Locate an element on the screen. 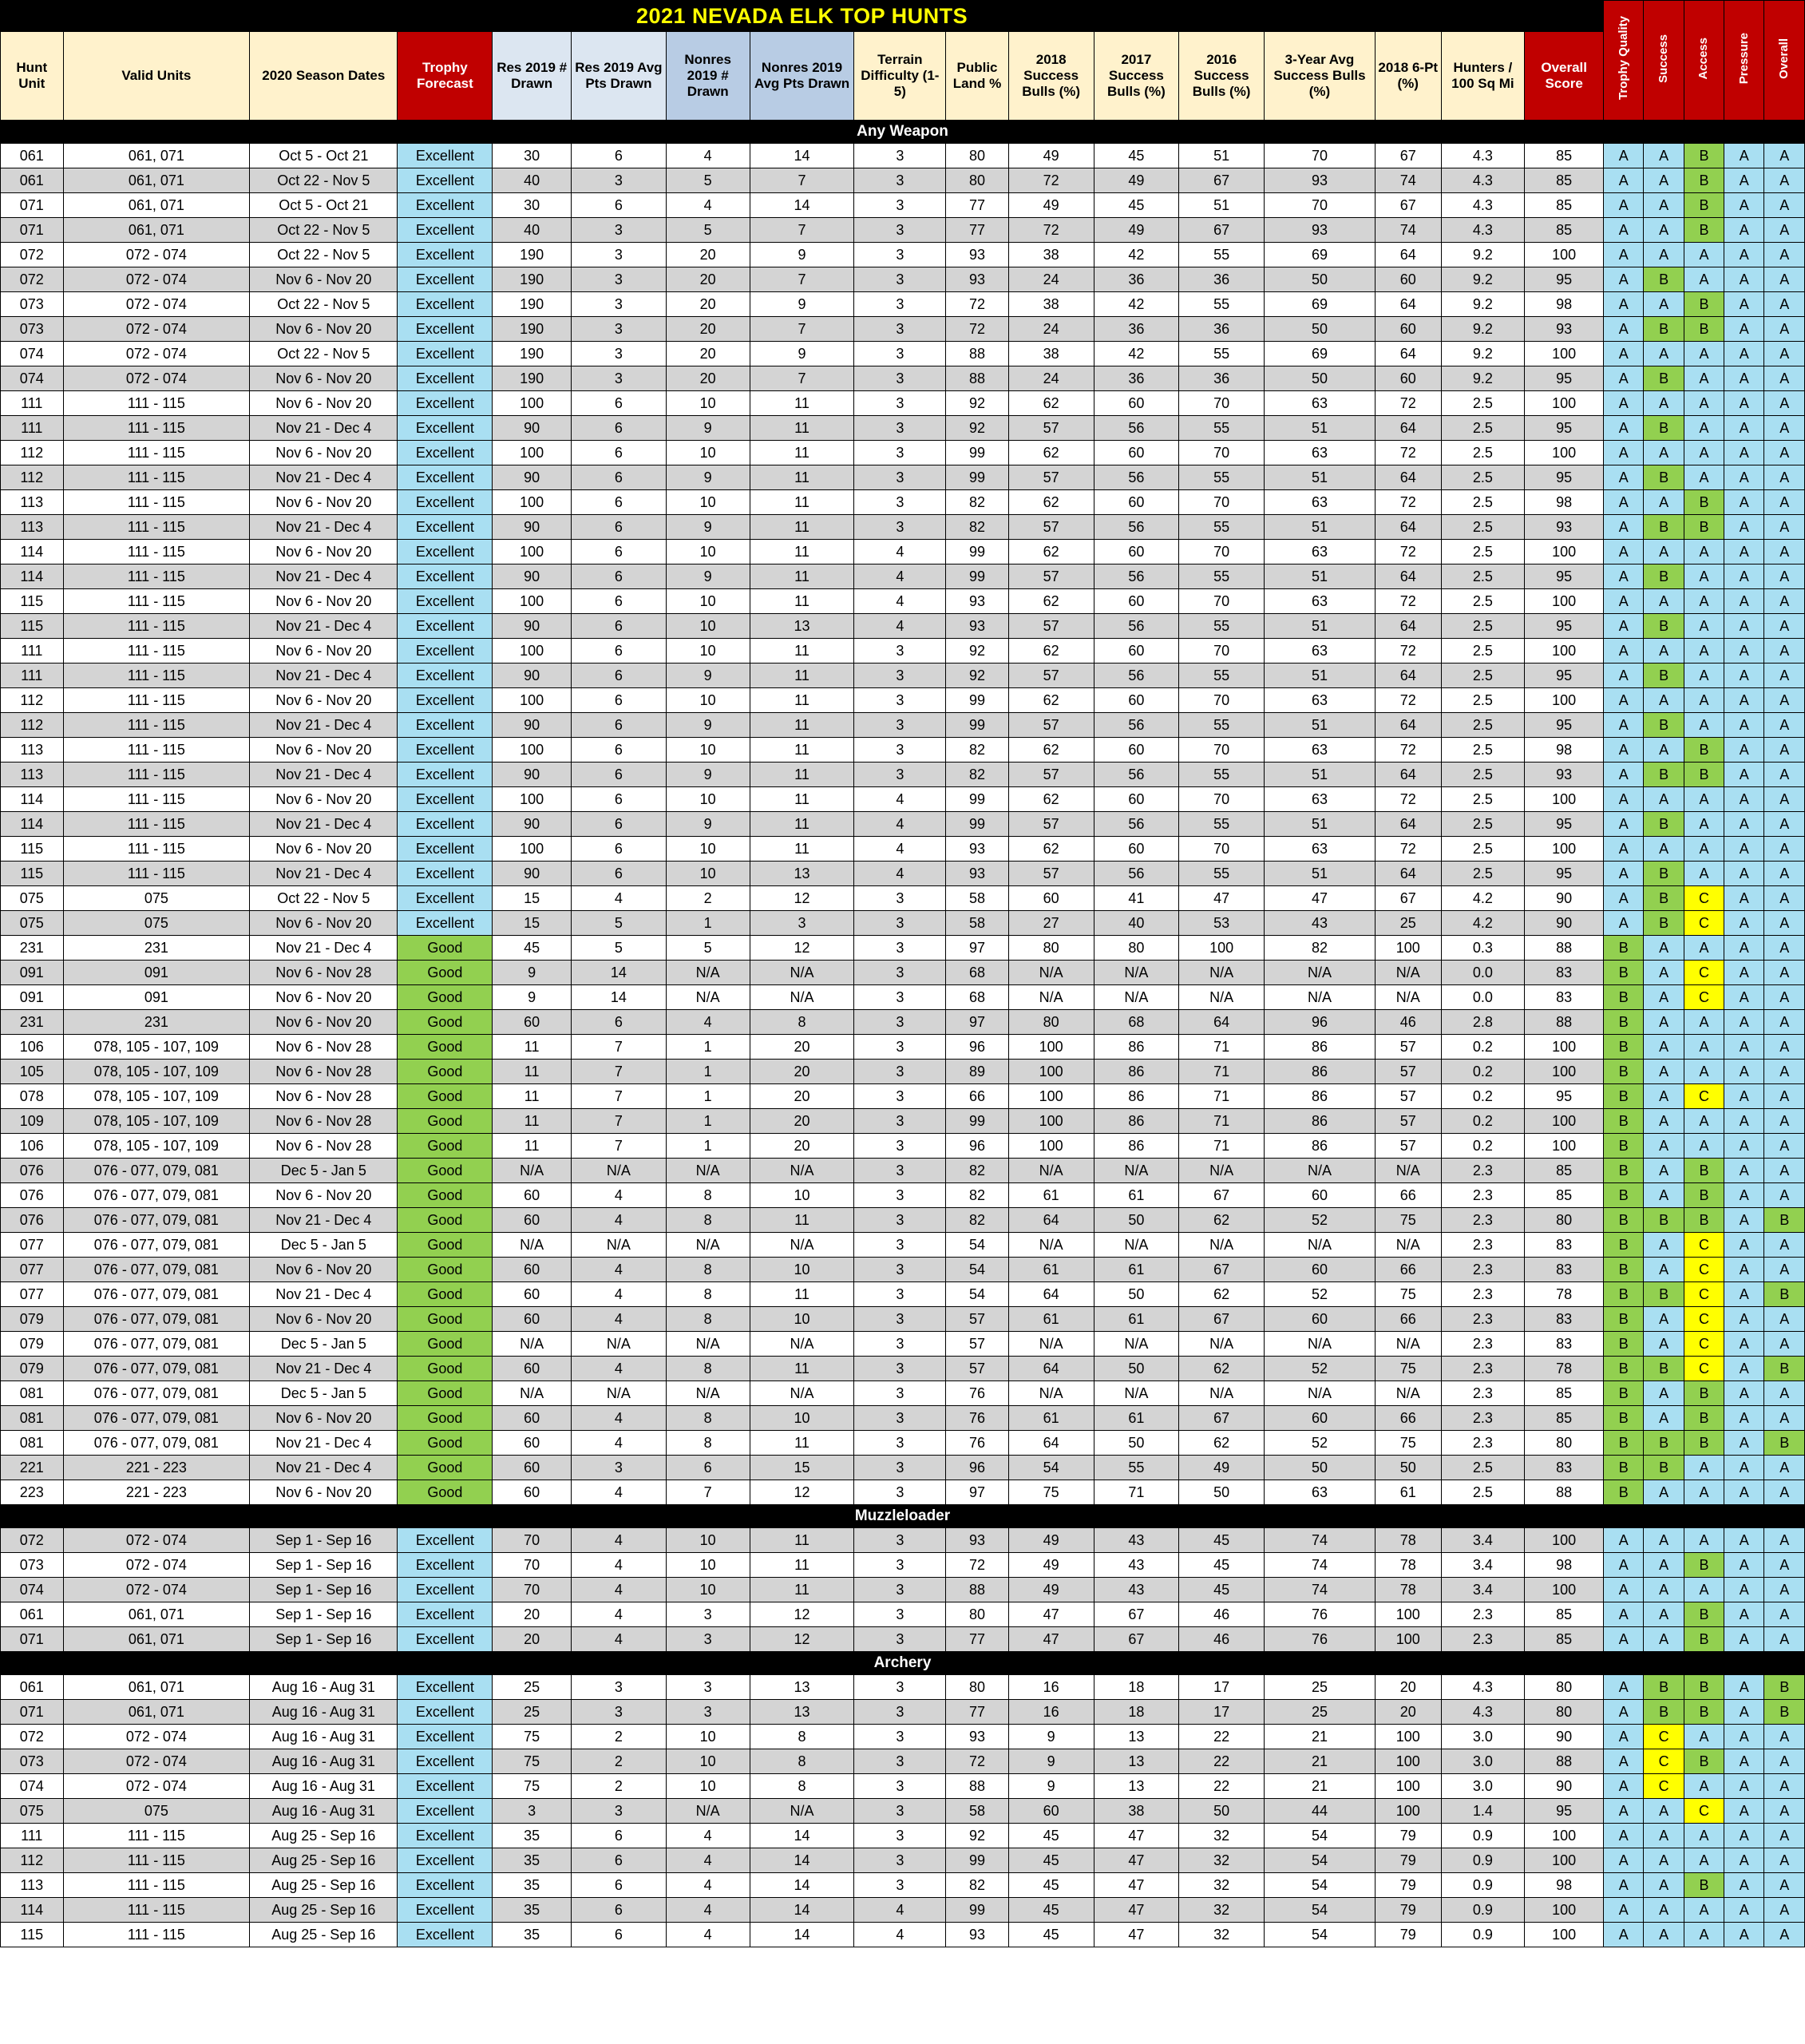 This screenshot has width=1805, height=2044. cell-six-pt-2018: 100 is located at coordinates (1408, 1761).